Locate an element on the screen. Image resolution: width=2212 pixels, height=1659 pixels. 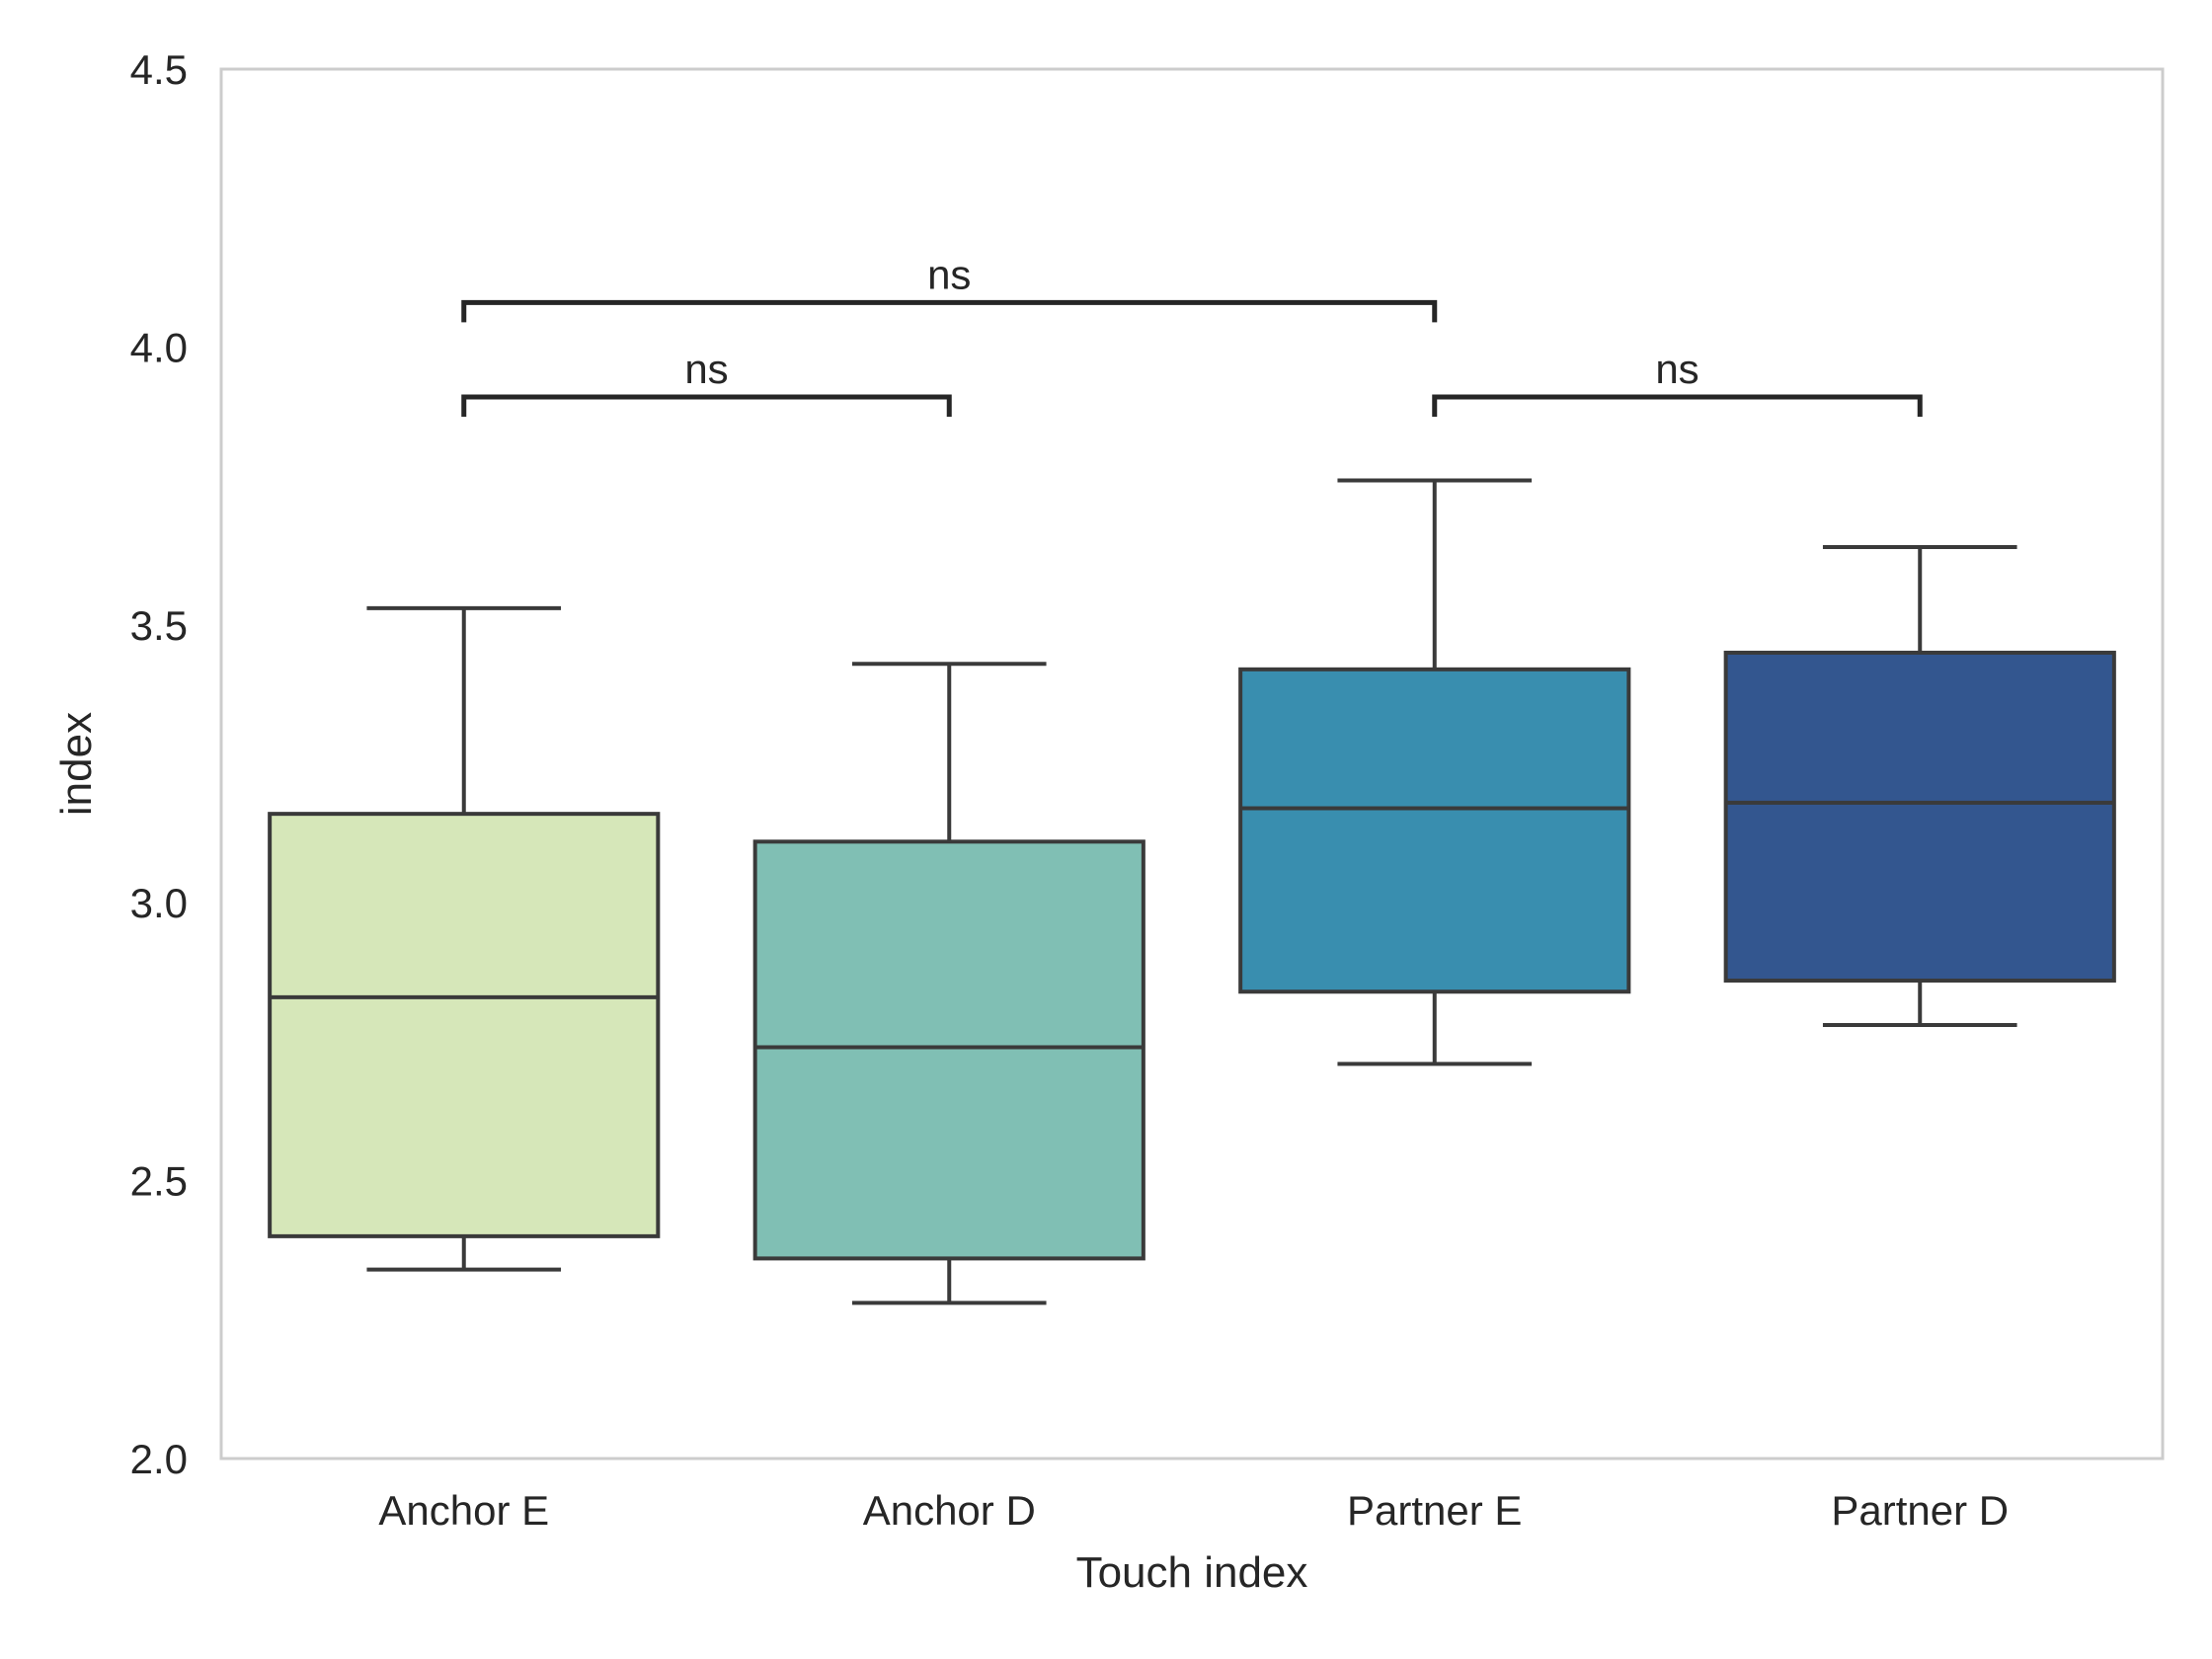
y-axis-label: index is located at coordinates (76, 764).